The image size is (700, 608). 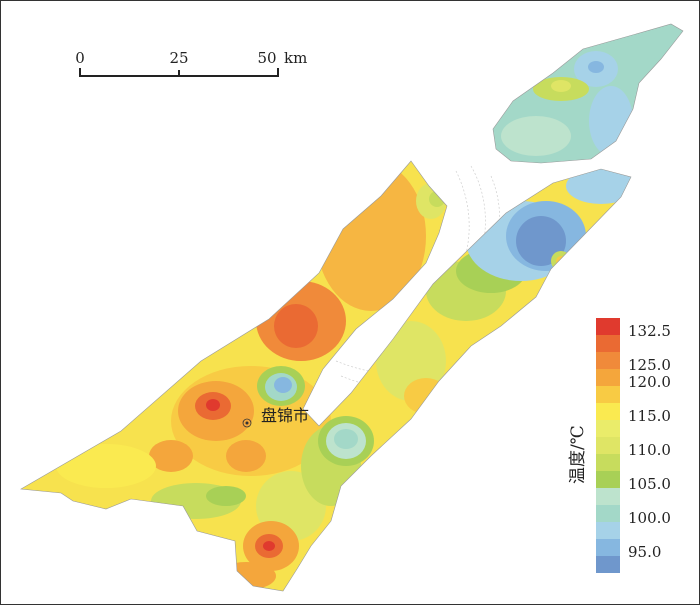 I want to click on scale-bar, so click(x=179, y=72).